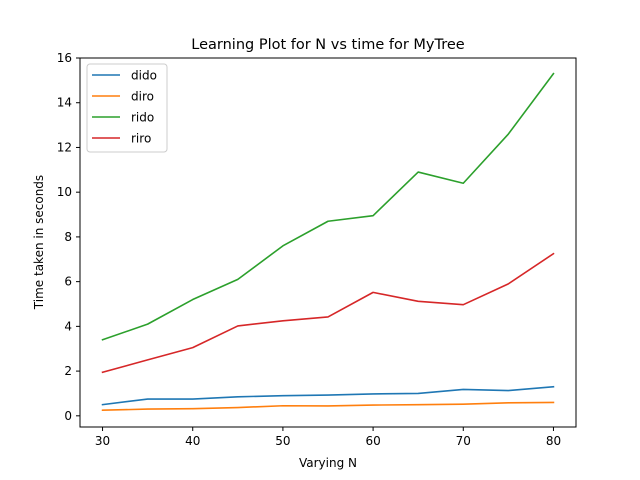 This screenshot has height=480, width=640. I want to click on x-tick-label: 70, so click(463, 441).